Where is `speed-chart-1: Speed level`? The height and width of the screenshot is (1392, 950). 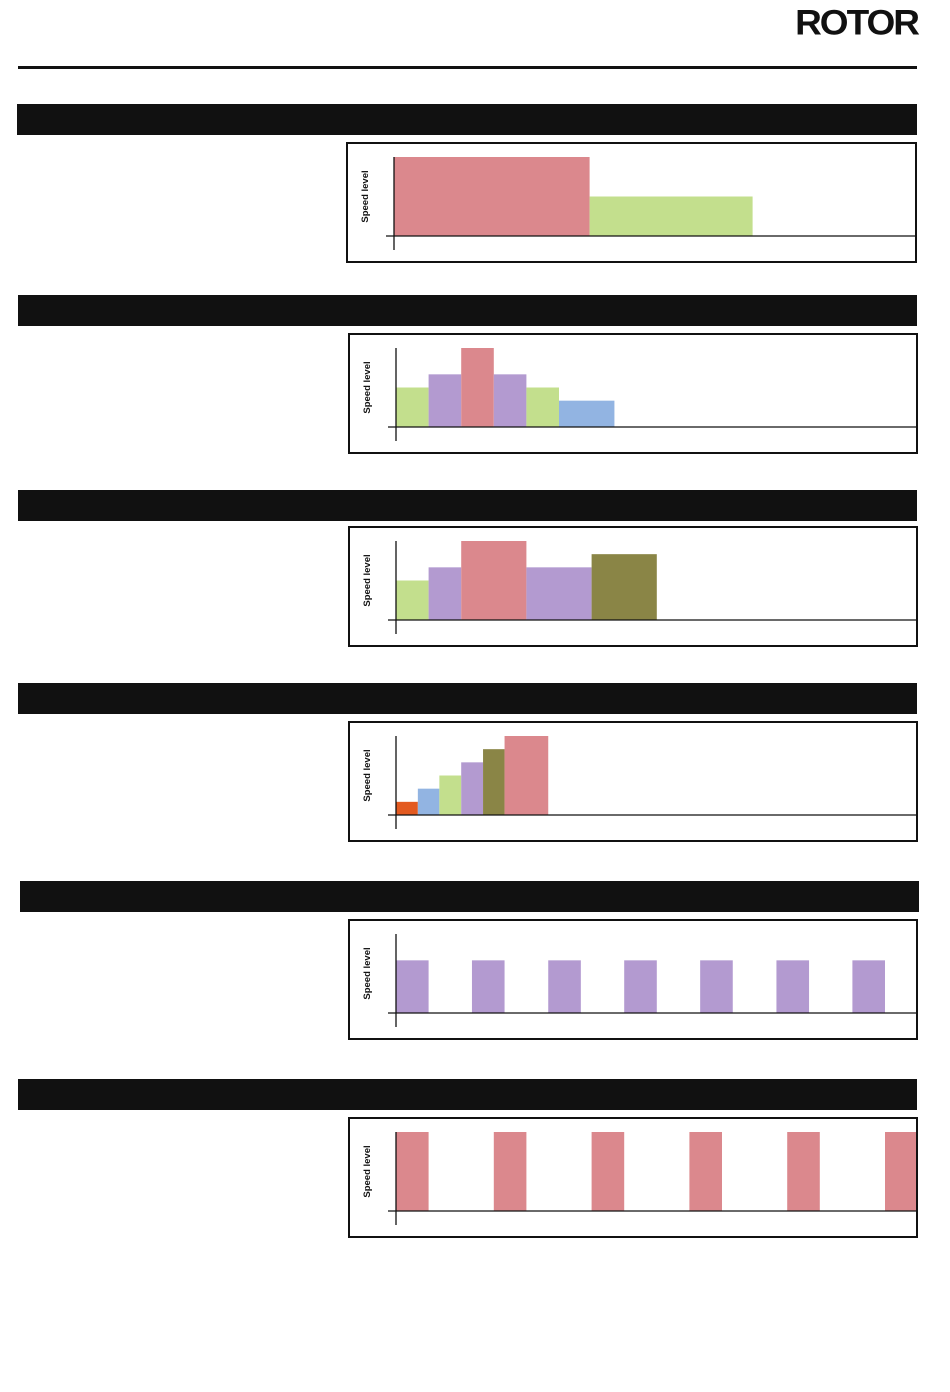
speed-chart-1: Speed level is located at coordinates (631, 202).